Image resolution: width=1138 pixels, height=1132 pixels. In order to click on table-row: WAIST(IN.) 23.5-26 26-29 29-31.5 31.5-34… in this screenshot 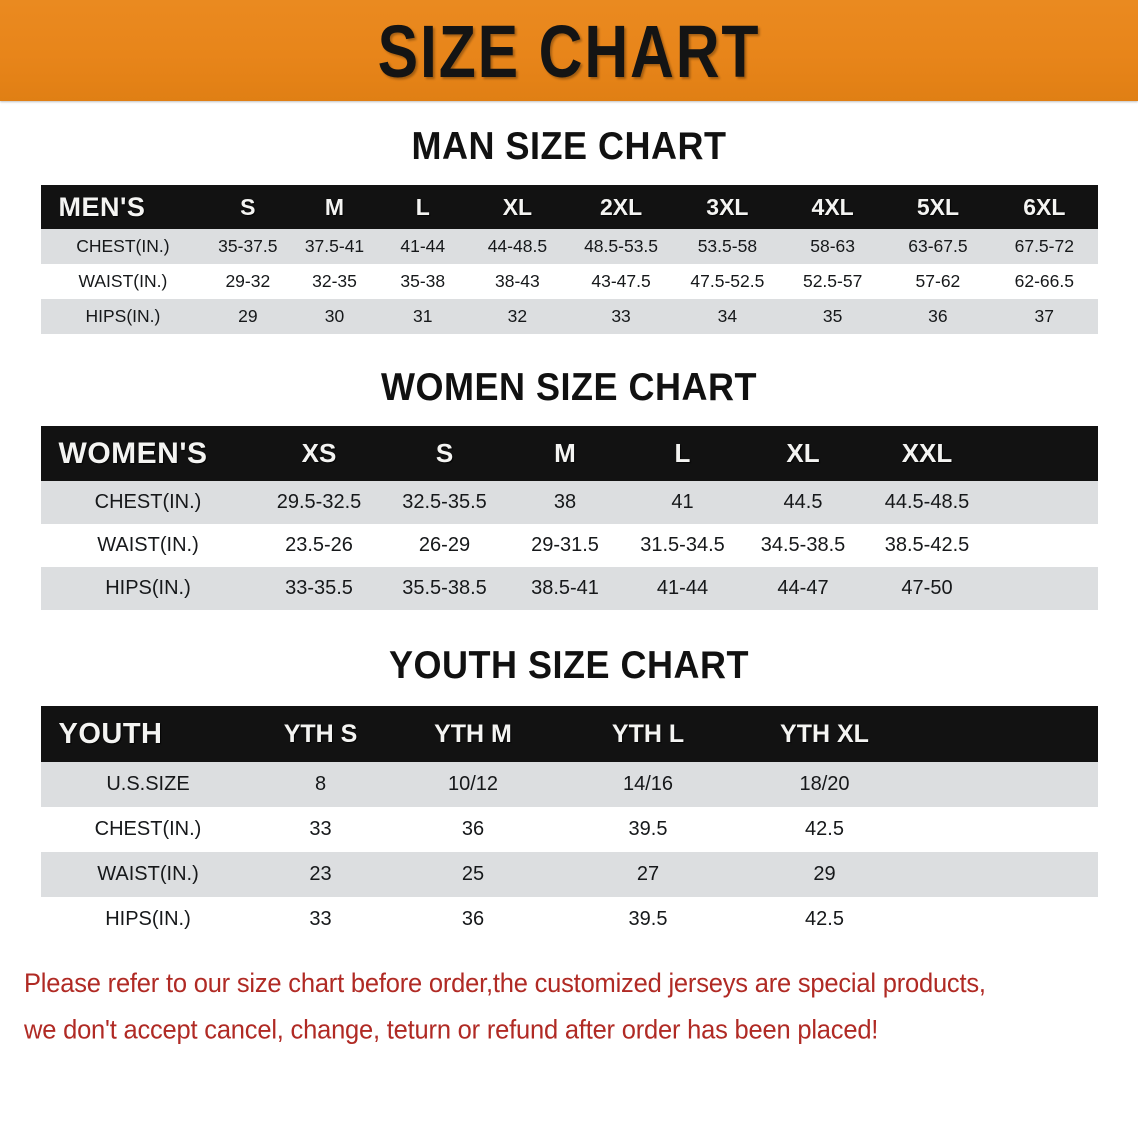, I will do `click(569, 545)`.